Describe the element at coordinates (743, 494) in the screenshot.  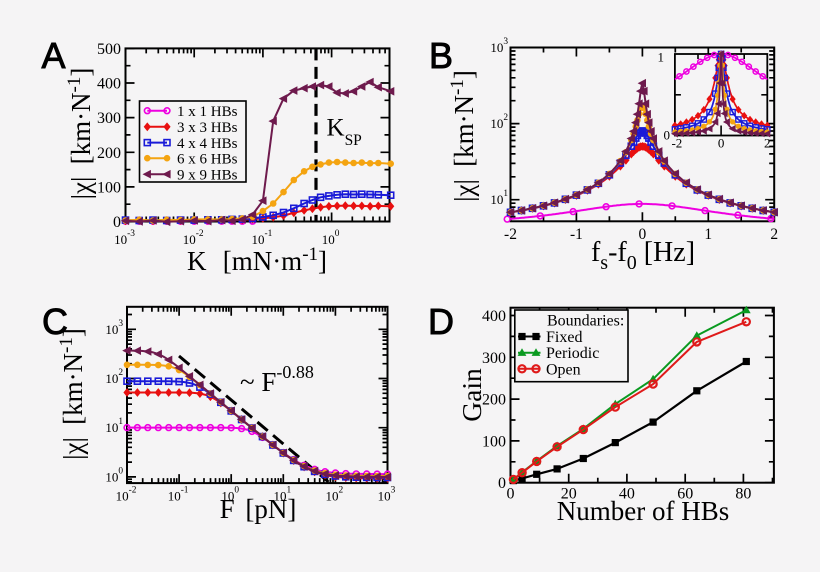
I see `svg-text: 80` at that location.